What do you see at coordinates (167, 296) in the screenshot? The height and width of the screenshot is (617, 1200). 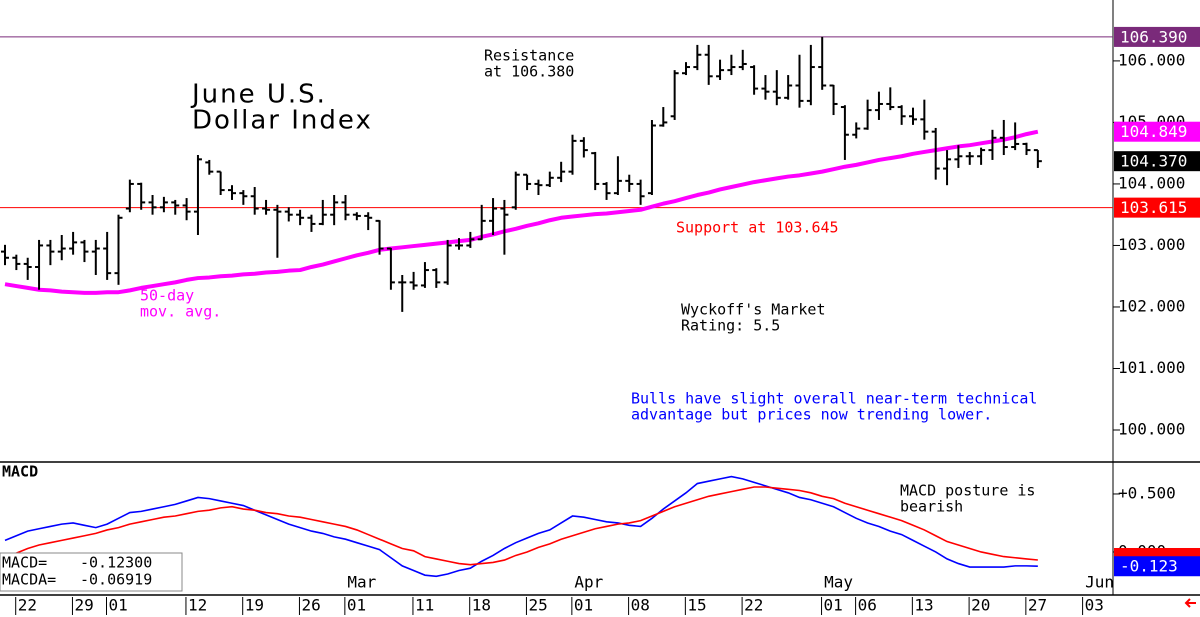 I see `series-label: 50-day` at bounding box center [167, 296].